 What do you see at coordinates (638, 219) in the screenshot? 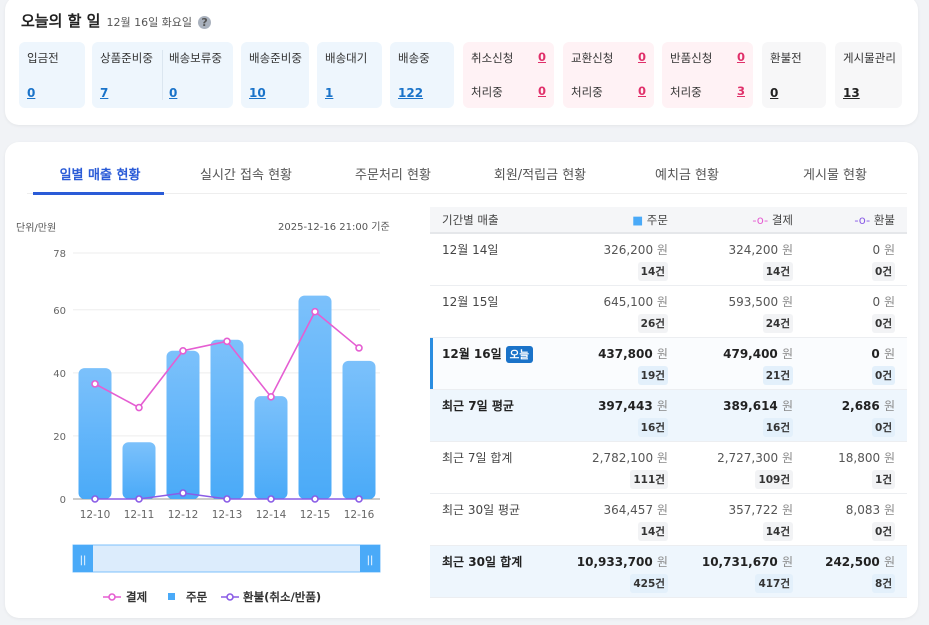
I see `order-legend-icon: ■` at bounding box center [638, 219].